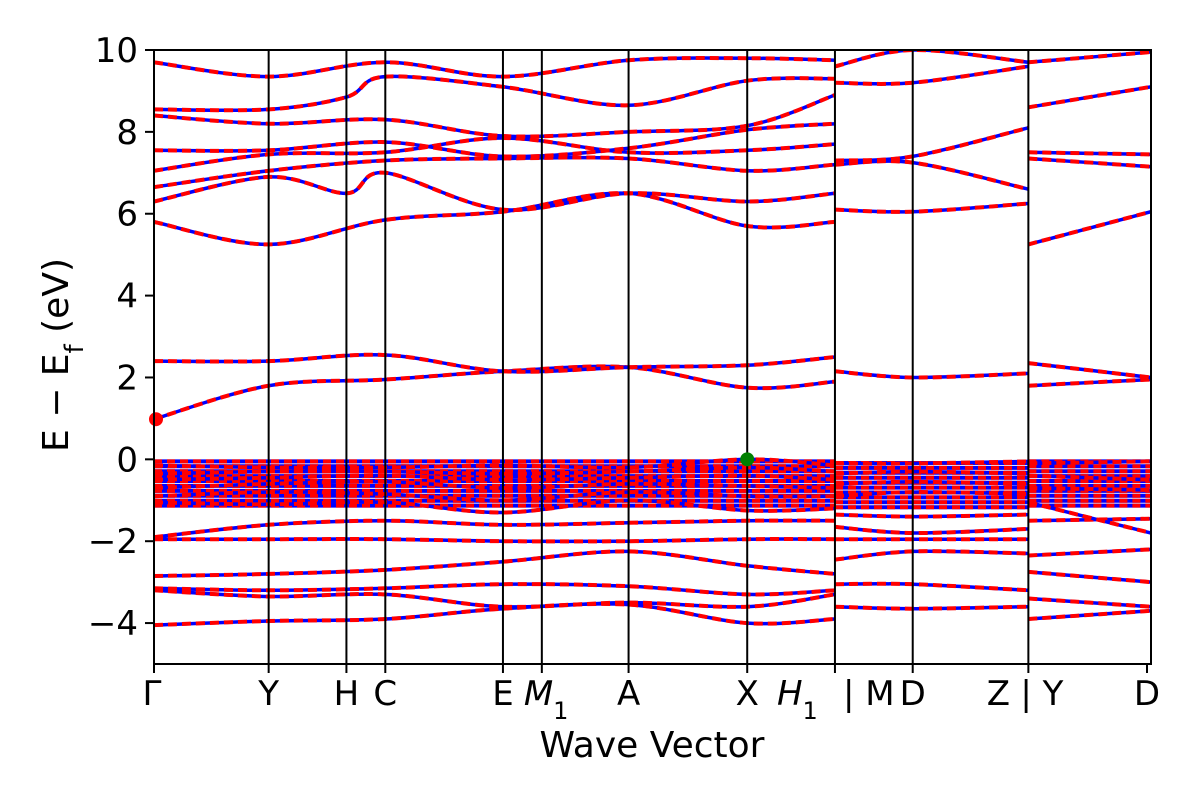 Image resolution: width=1200 pixels, height=800 pixels. Describe the element at coordinates (268, 694) in the screenshot. I see `x-tick-label: Y` at that location.